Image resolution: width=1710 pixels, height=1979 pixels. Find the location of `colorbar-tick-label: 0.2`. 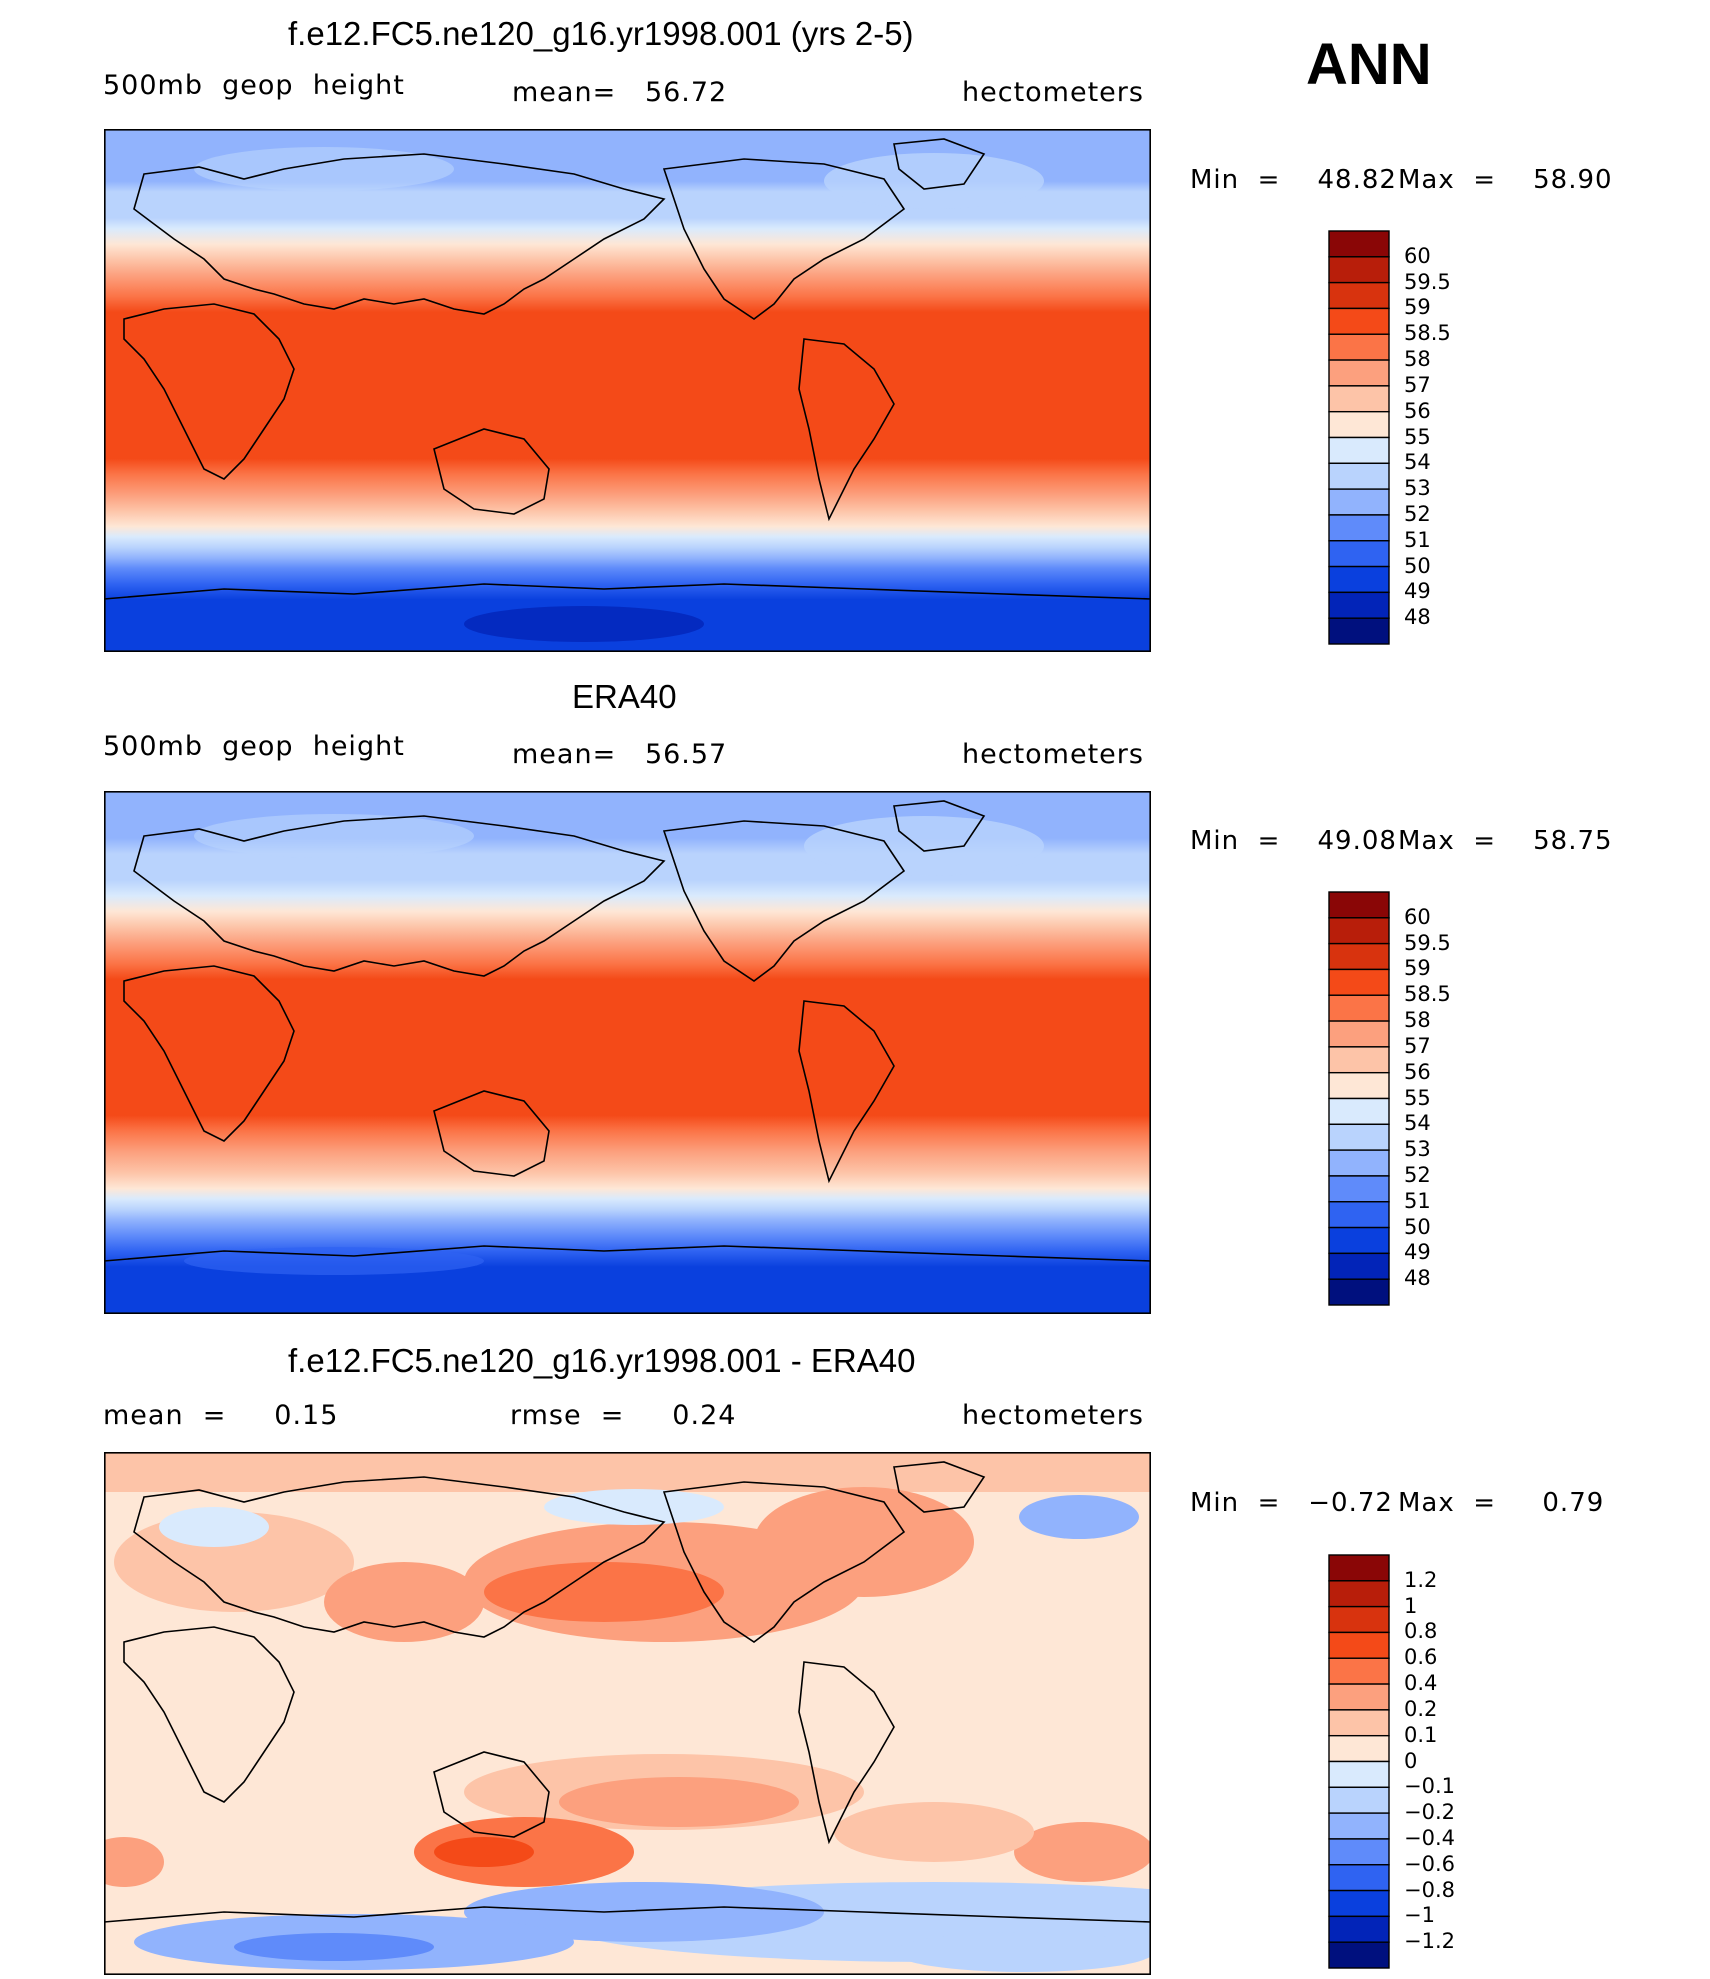

colorbar-tick-label: 0.2 is located at coordinates (1421, 1708).